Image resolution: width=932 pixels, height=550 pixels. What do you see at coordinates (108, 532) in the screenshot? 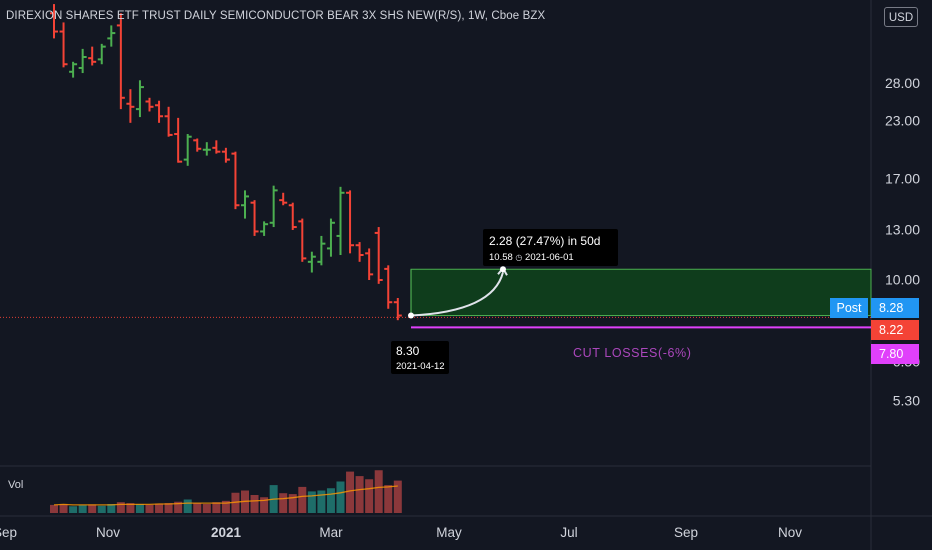
I see `x-tick-label: Nov` at bounding box center [108, 532].